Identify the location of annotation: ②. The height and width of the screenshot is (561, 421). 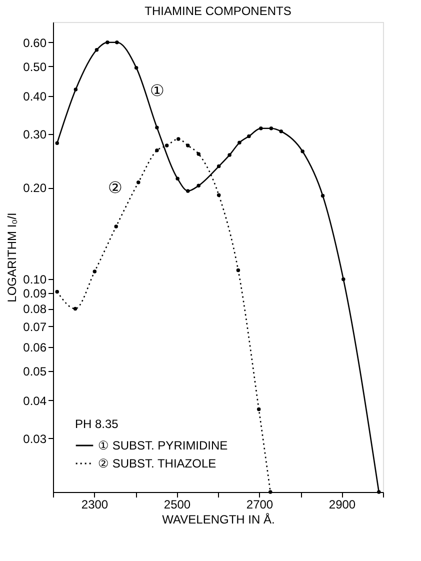
(115, 188).